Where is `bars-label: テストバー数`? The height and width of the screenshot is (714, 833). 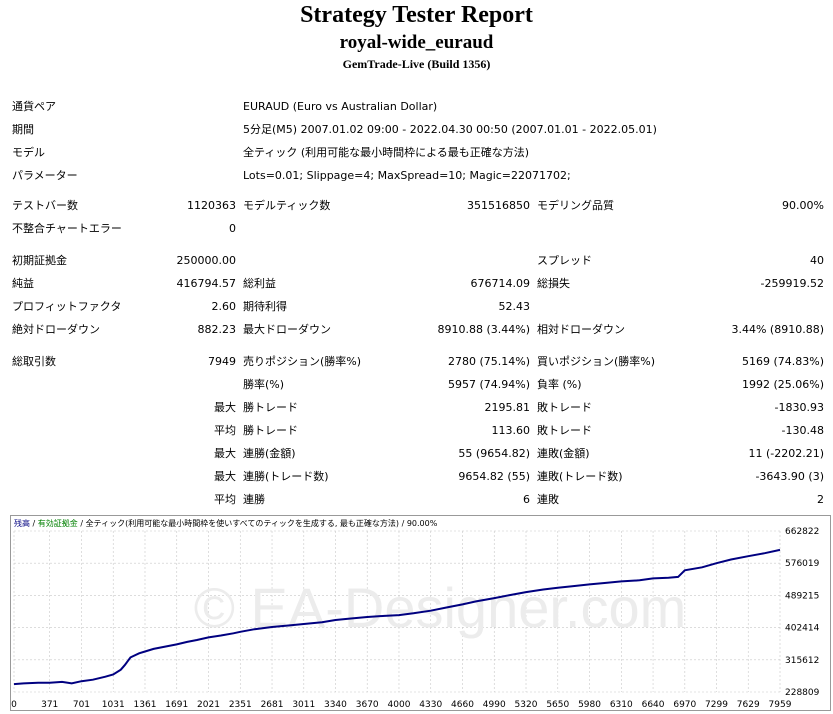 bars-label: テストバー数 is located at coordinates (45, 205).